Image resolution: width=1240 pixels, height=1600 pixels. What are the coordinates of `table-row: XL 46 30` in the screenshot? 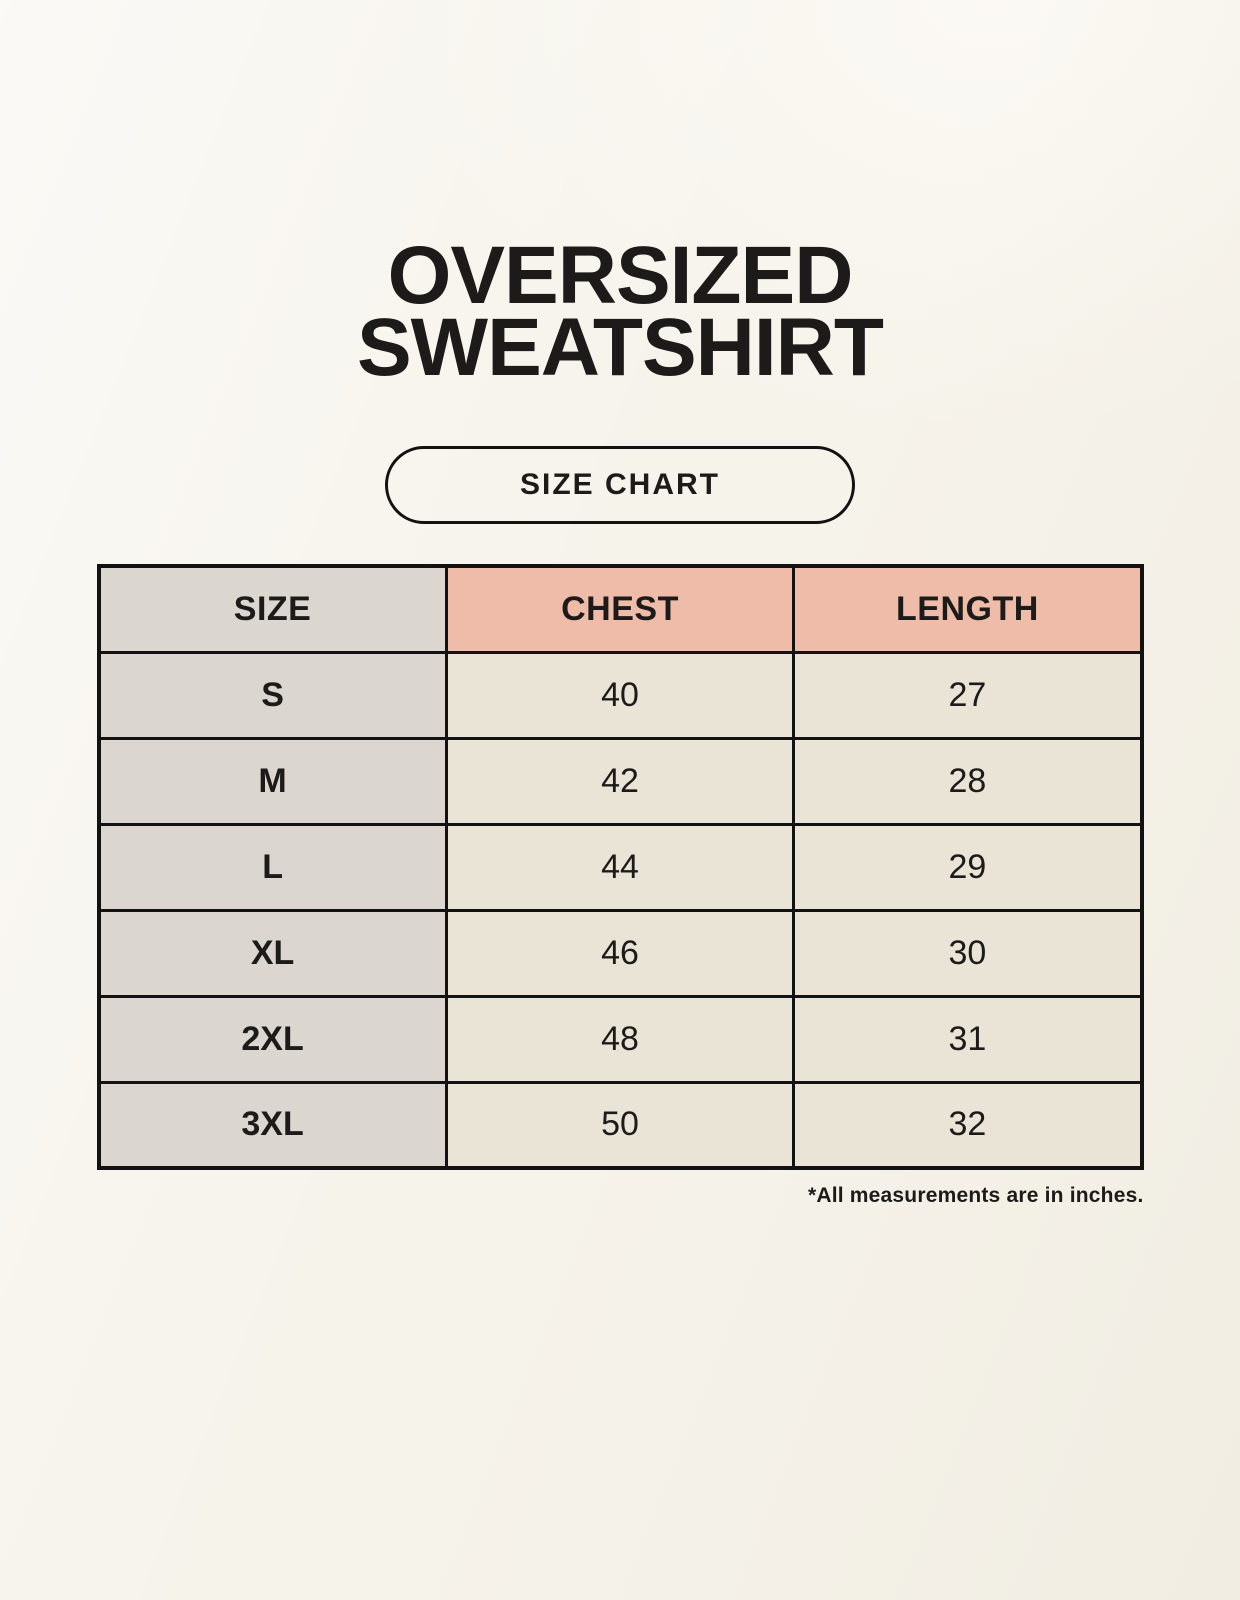 It's located at (620, 953).